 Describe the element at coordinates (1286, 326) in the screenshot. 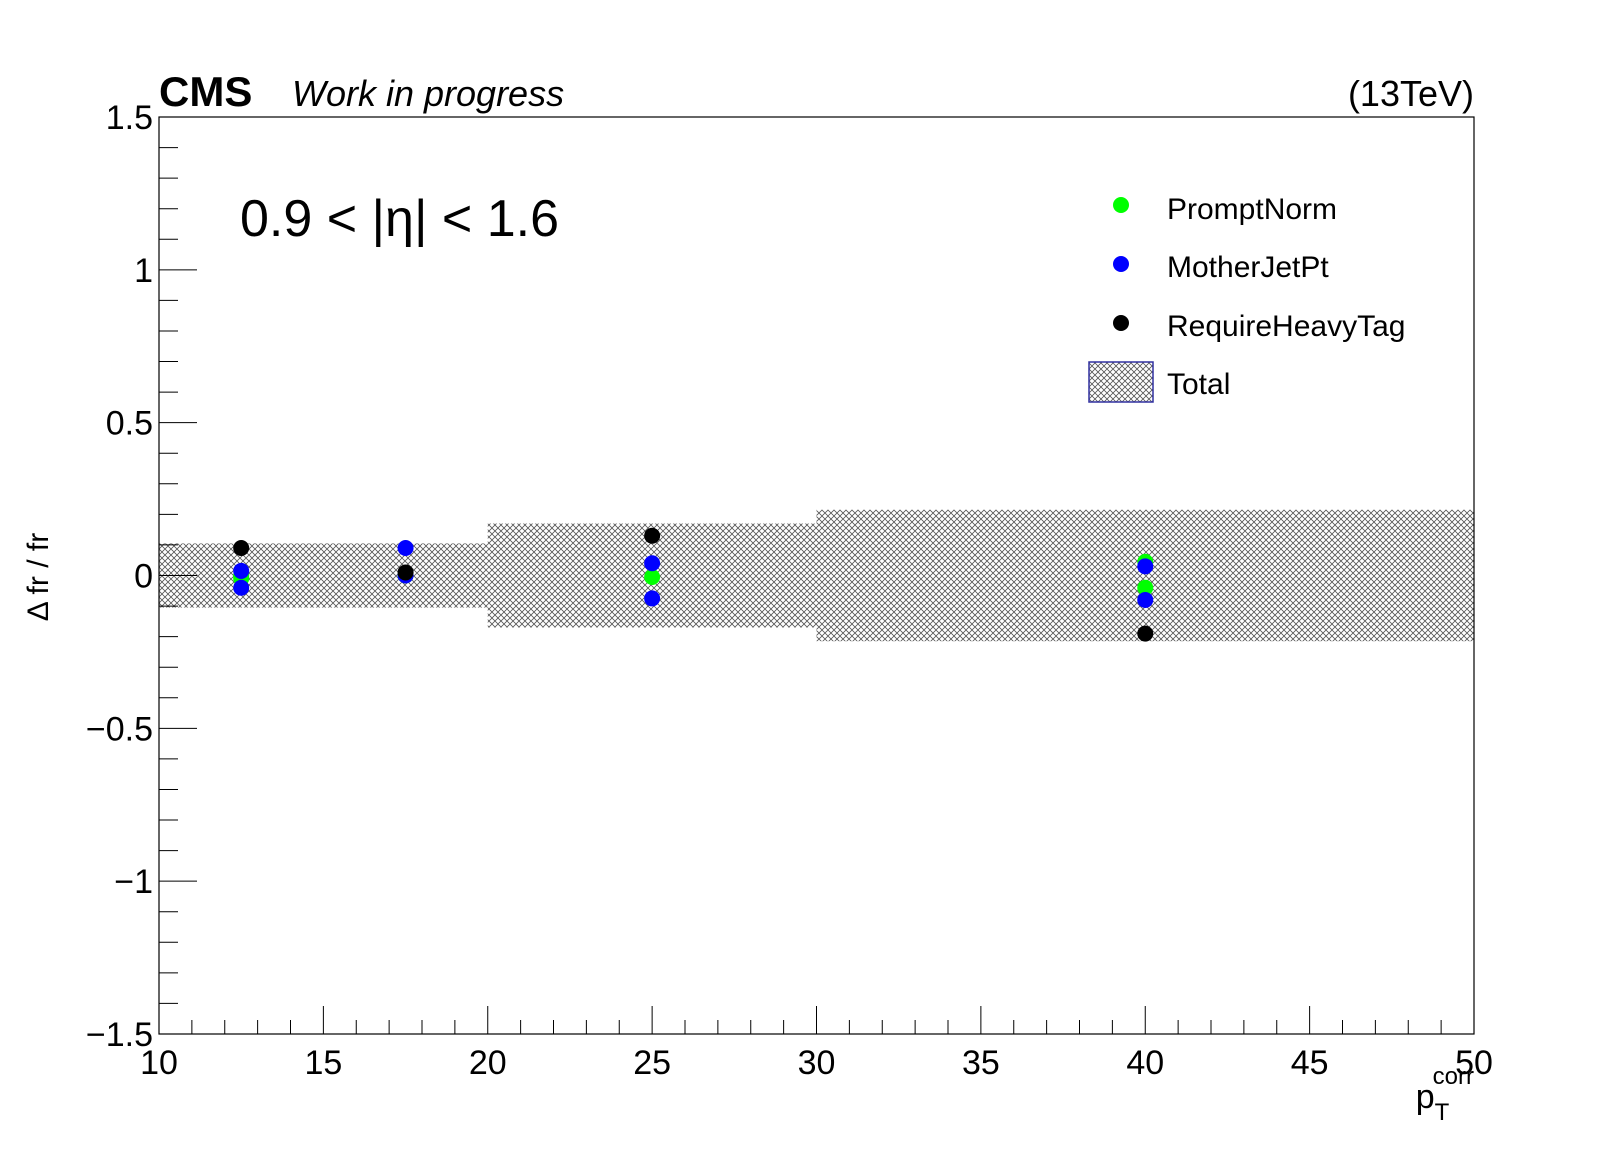

I see `legend-label-requireheavytag: RequireHeavyTag` at that location.